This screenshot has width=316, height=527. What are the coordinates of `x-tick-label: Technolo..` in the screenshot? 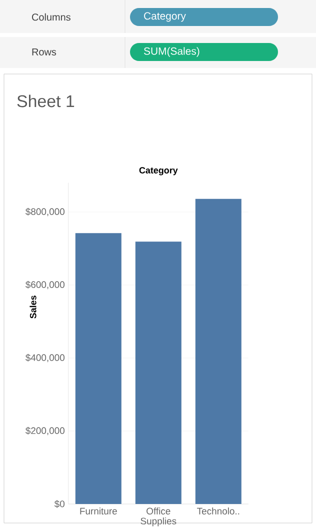 It's located at (218, 511).